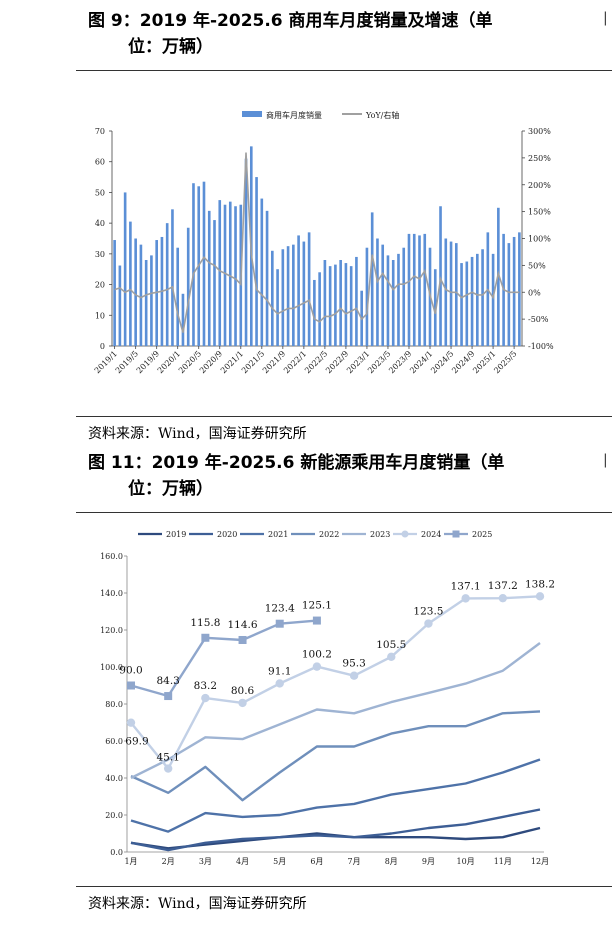  I want to click on y2-tick-label: -50%, so click(538, 319).